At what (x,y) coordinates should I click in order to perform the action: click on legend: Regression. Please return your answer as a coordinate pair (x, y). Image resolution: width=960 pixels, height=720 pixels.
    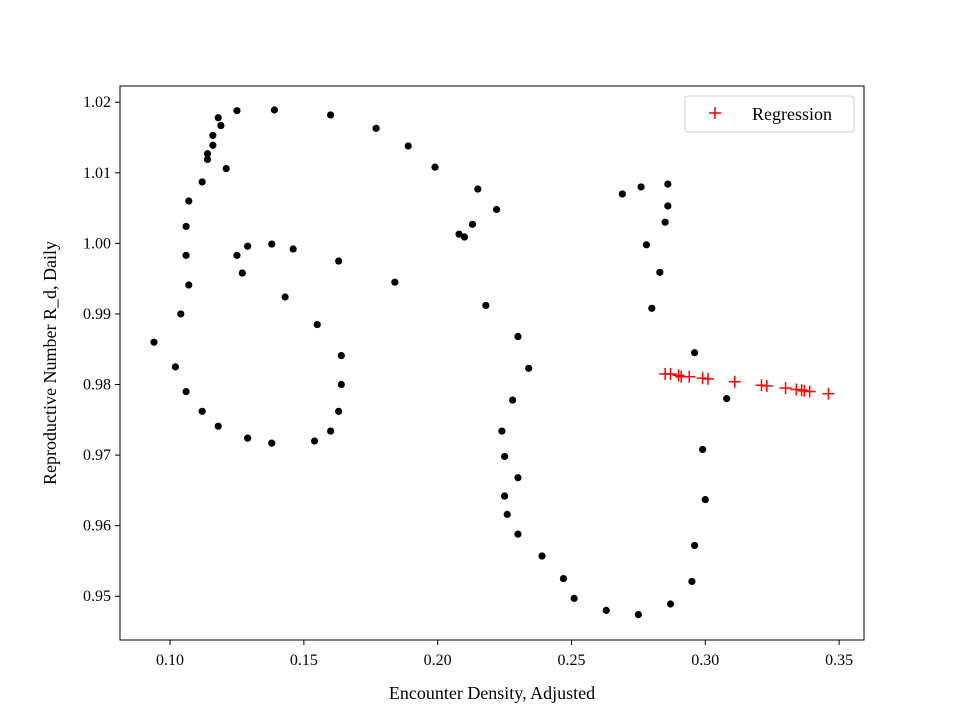
    Looking at the image, I should click on (769, 114).